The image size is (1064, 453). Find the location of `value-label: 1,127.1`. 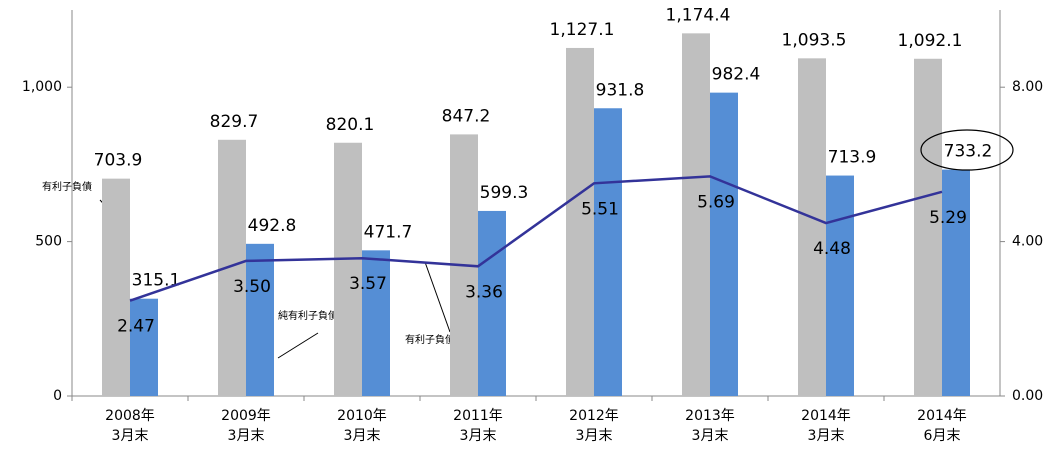

value-label: 1,127.1 is located at coordinates (582, 30).